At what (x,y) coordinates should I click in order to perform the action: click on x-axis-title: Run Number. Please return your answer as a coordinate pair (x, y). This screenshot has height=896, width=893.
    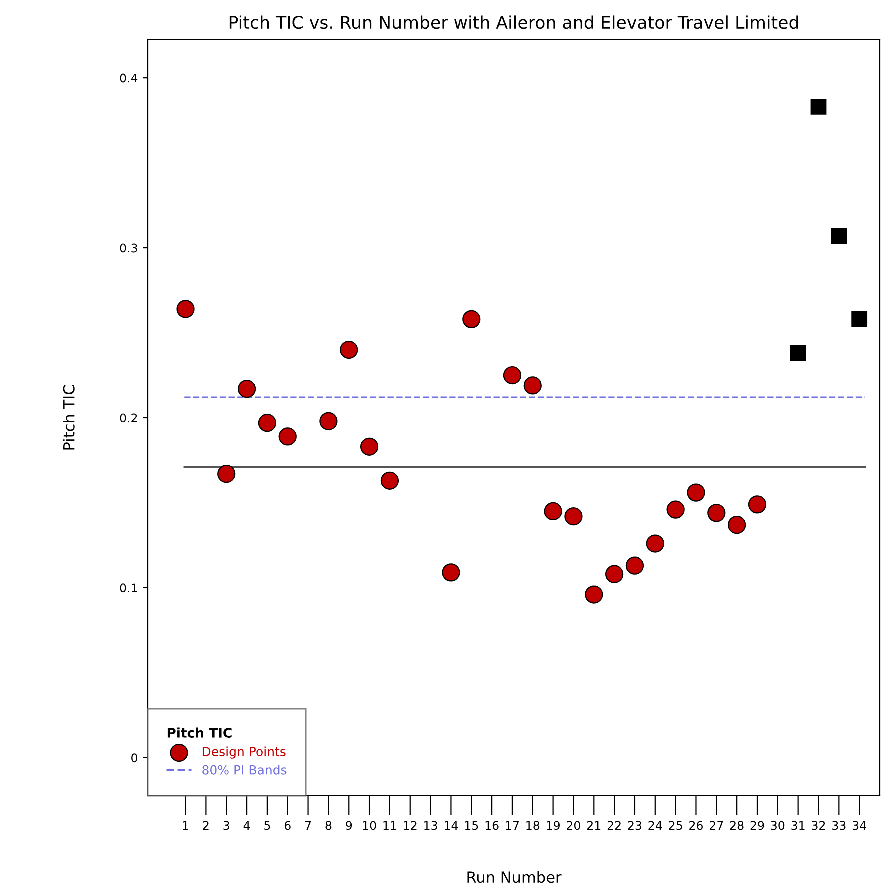
    Looking at the image, I should click on (515, 877).